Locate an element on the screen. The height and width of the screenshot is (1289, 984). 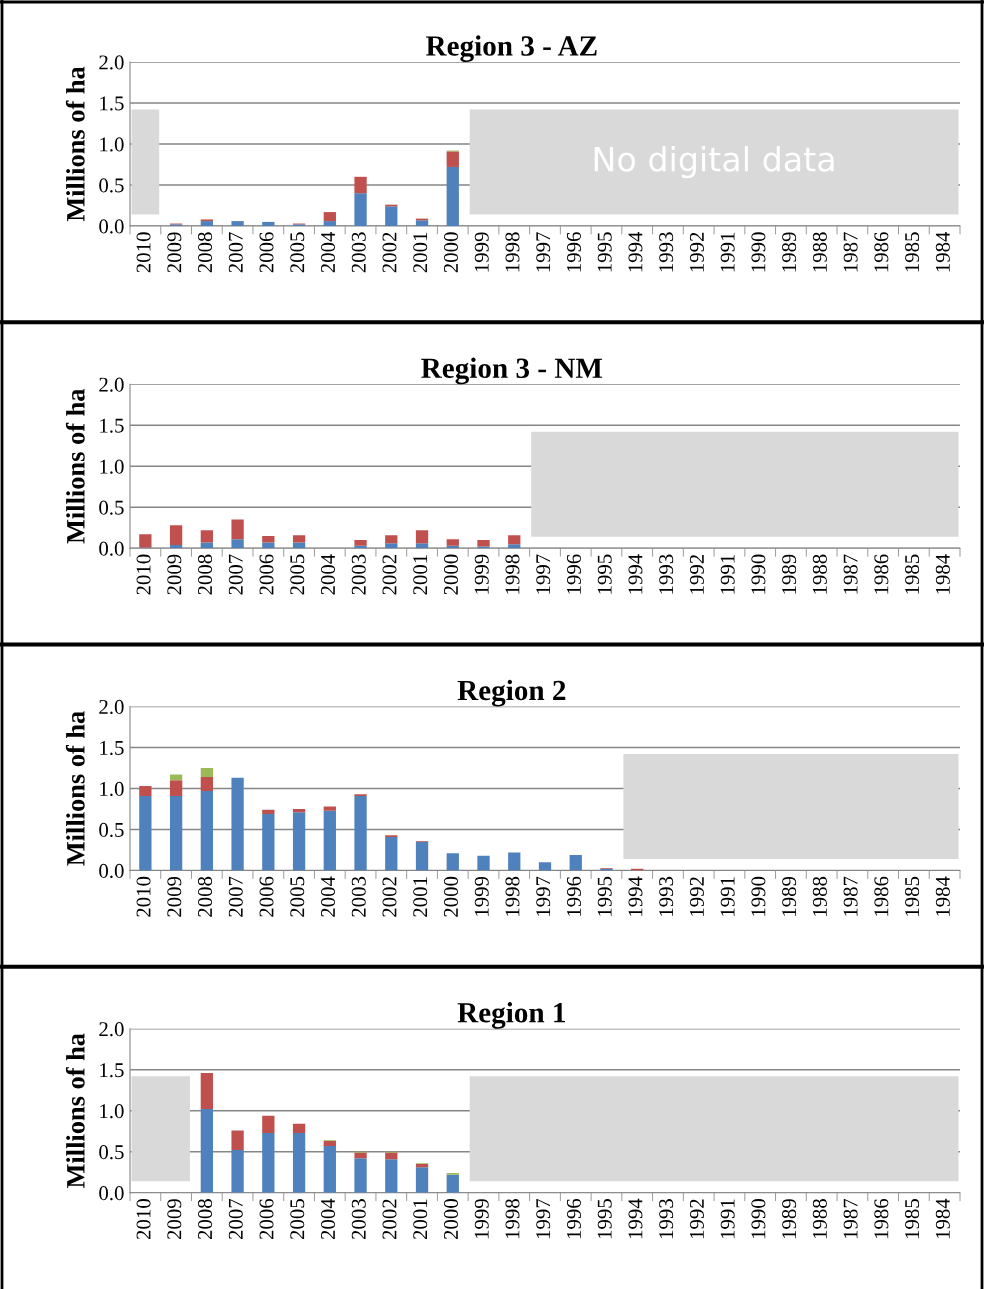
x-tick-label: 1986 is located at coordinates (881, 896).